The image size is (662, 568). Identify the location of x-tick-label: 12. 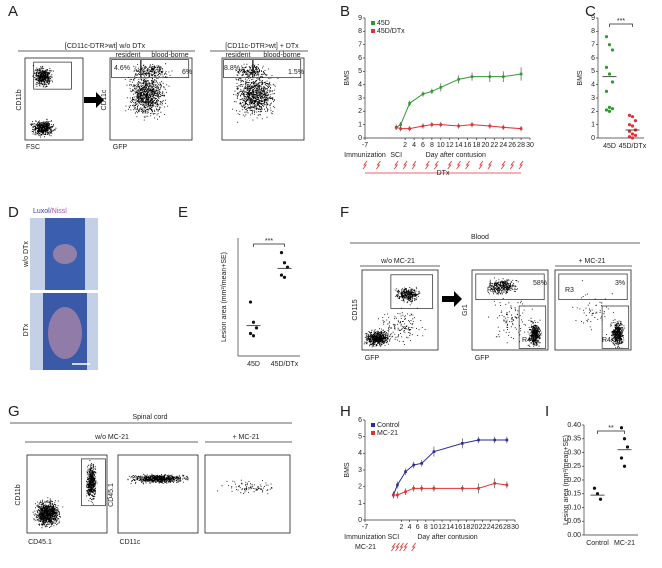
(450, 145).